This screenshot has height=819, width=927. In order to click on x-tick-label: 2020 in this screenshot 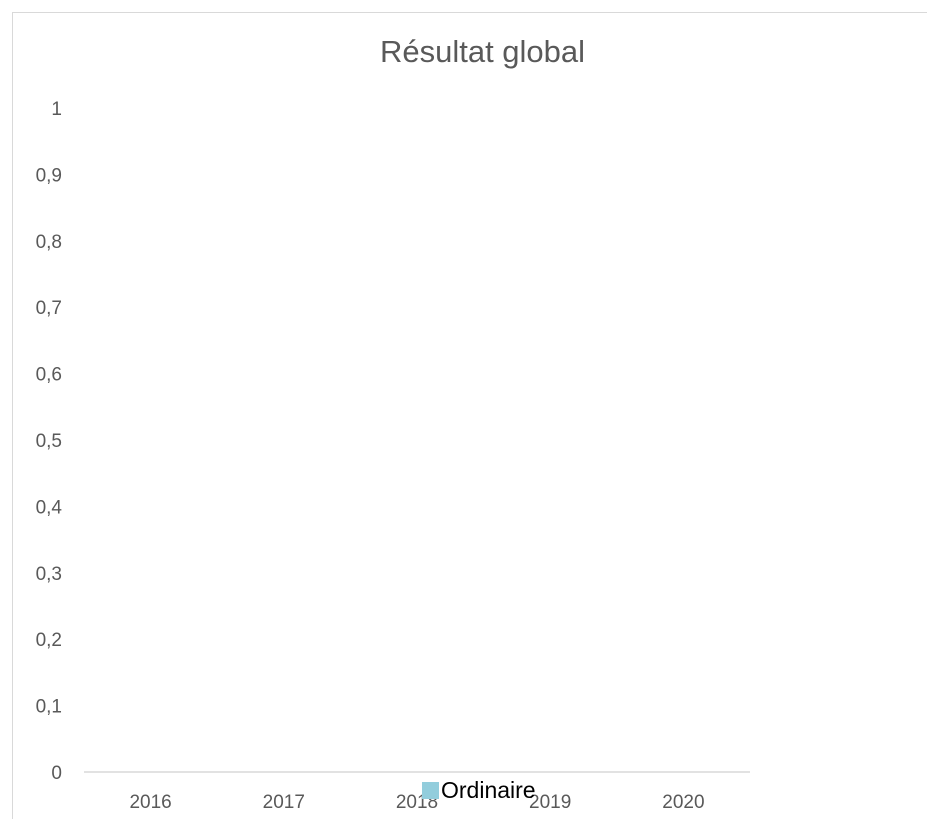, I will do `click(683, 802)`.